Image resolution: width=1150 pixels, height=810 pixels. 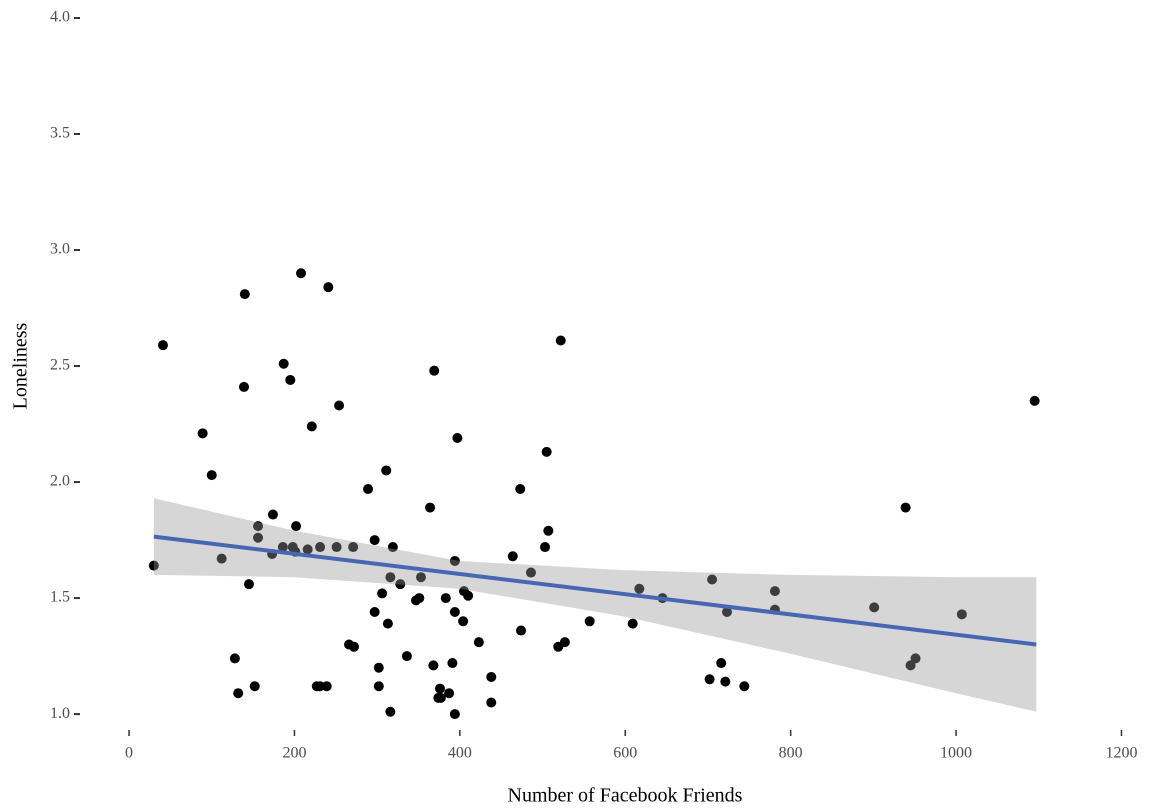 What do you see at coordinates (625, 796) in the screenshot?
I see `x-axis-title: Number of Facebook Friends` at bounding box center [625, 796].